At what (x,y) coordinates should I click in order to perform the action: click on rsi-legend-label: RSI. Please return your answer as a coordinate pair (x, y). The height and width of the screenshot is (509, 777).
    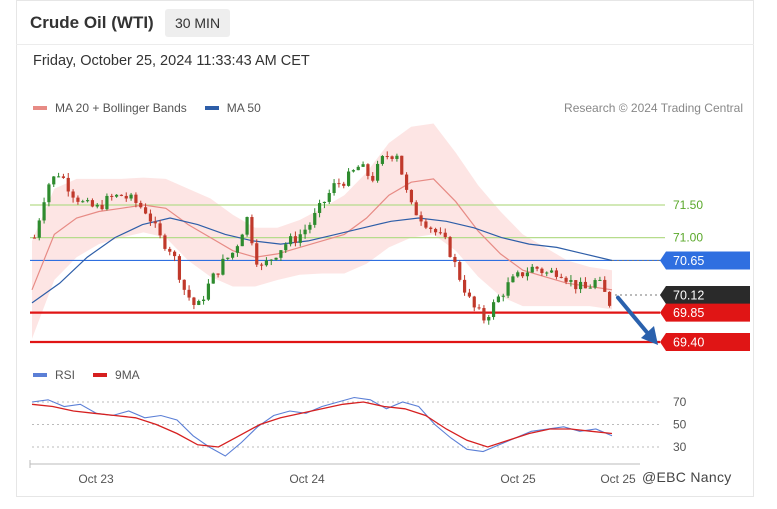
    Looking at the image, I should click on (65, 375).